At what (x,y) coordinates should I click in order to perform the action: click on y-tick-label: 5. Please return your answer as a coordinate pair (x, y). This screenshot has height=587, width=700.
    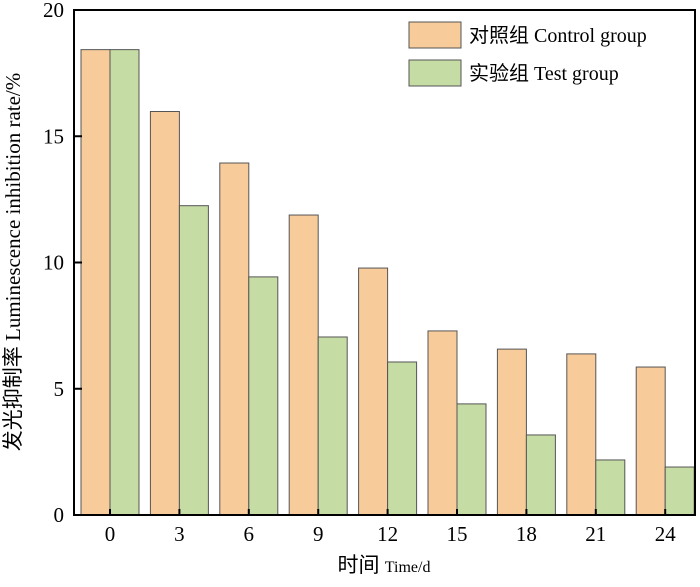
    Looking at the image, I should click on (59, 389).